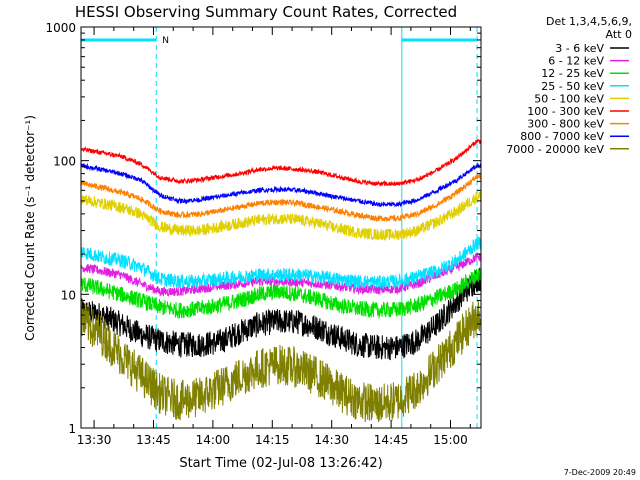  What do you see at coordinates (565, 111) in the screenshot?
I see `legend-label-5: 100 - 300 keV` at bounding box center [565, 111].